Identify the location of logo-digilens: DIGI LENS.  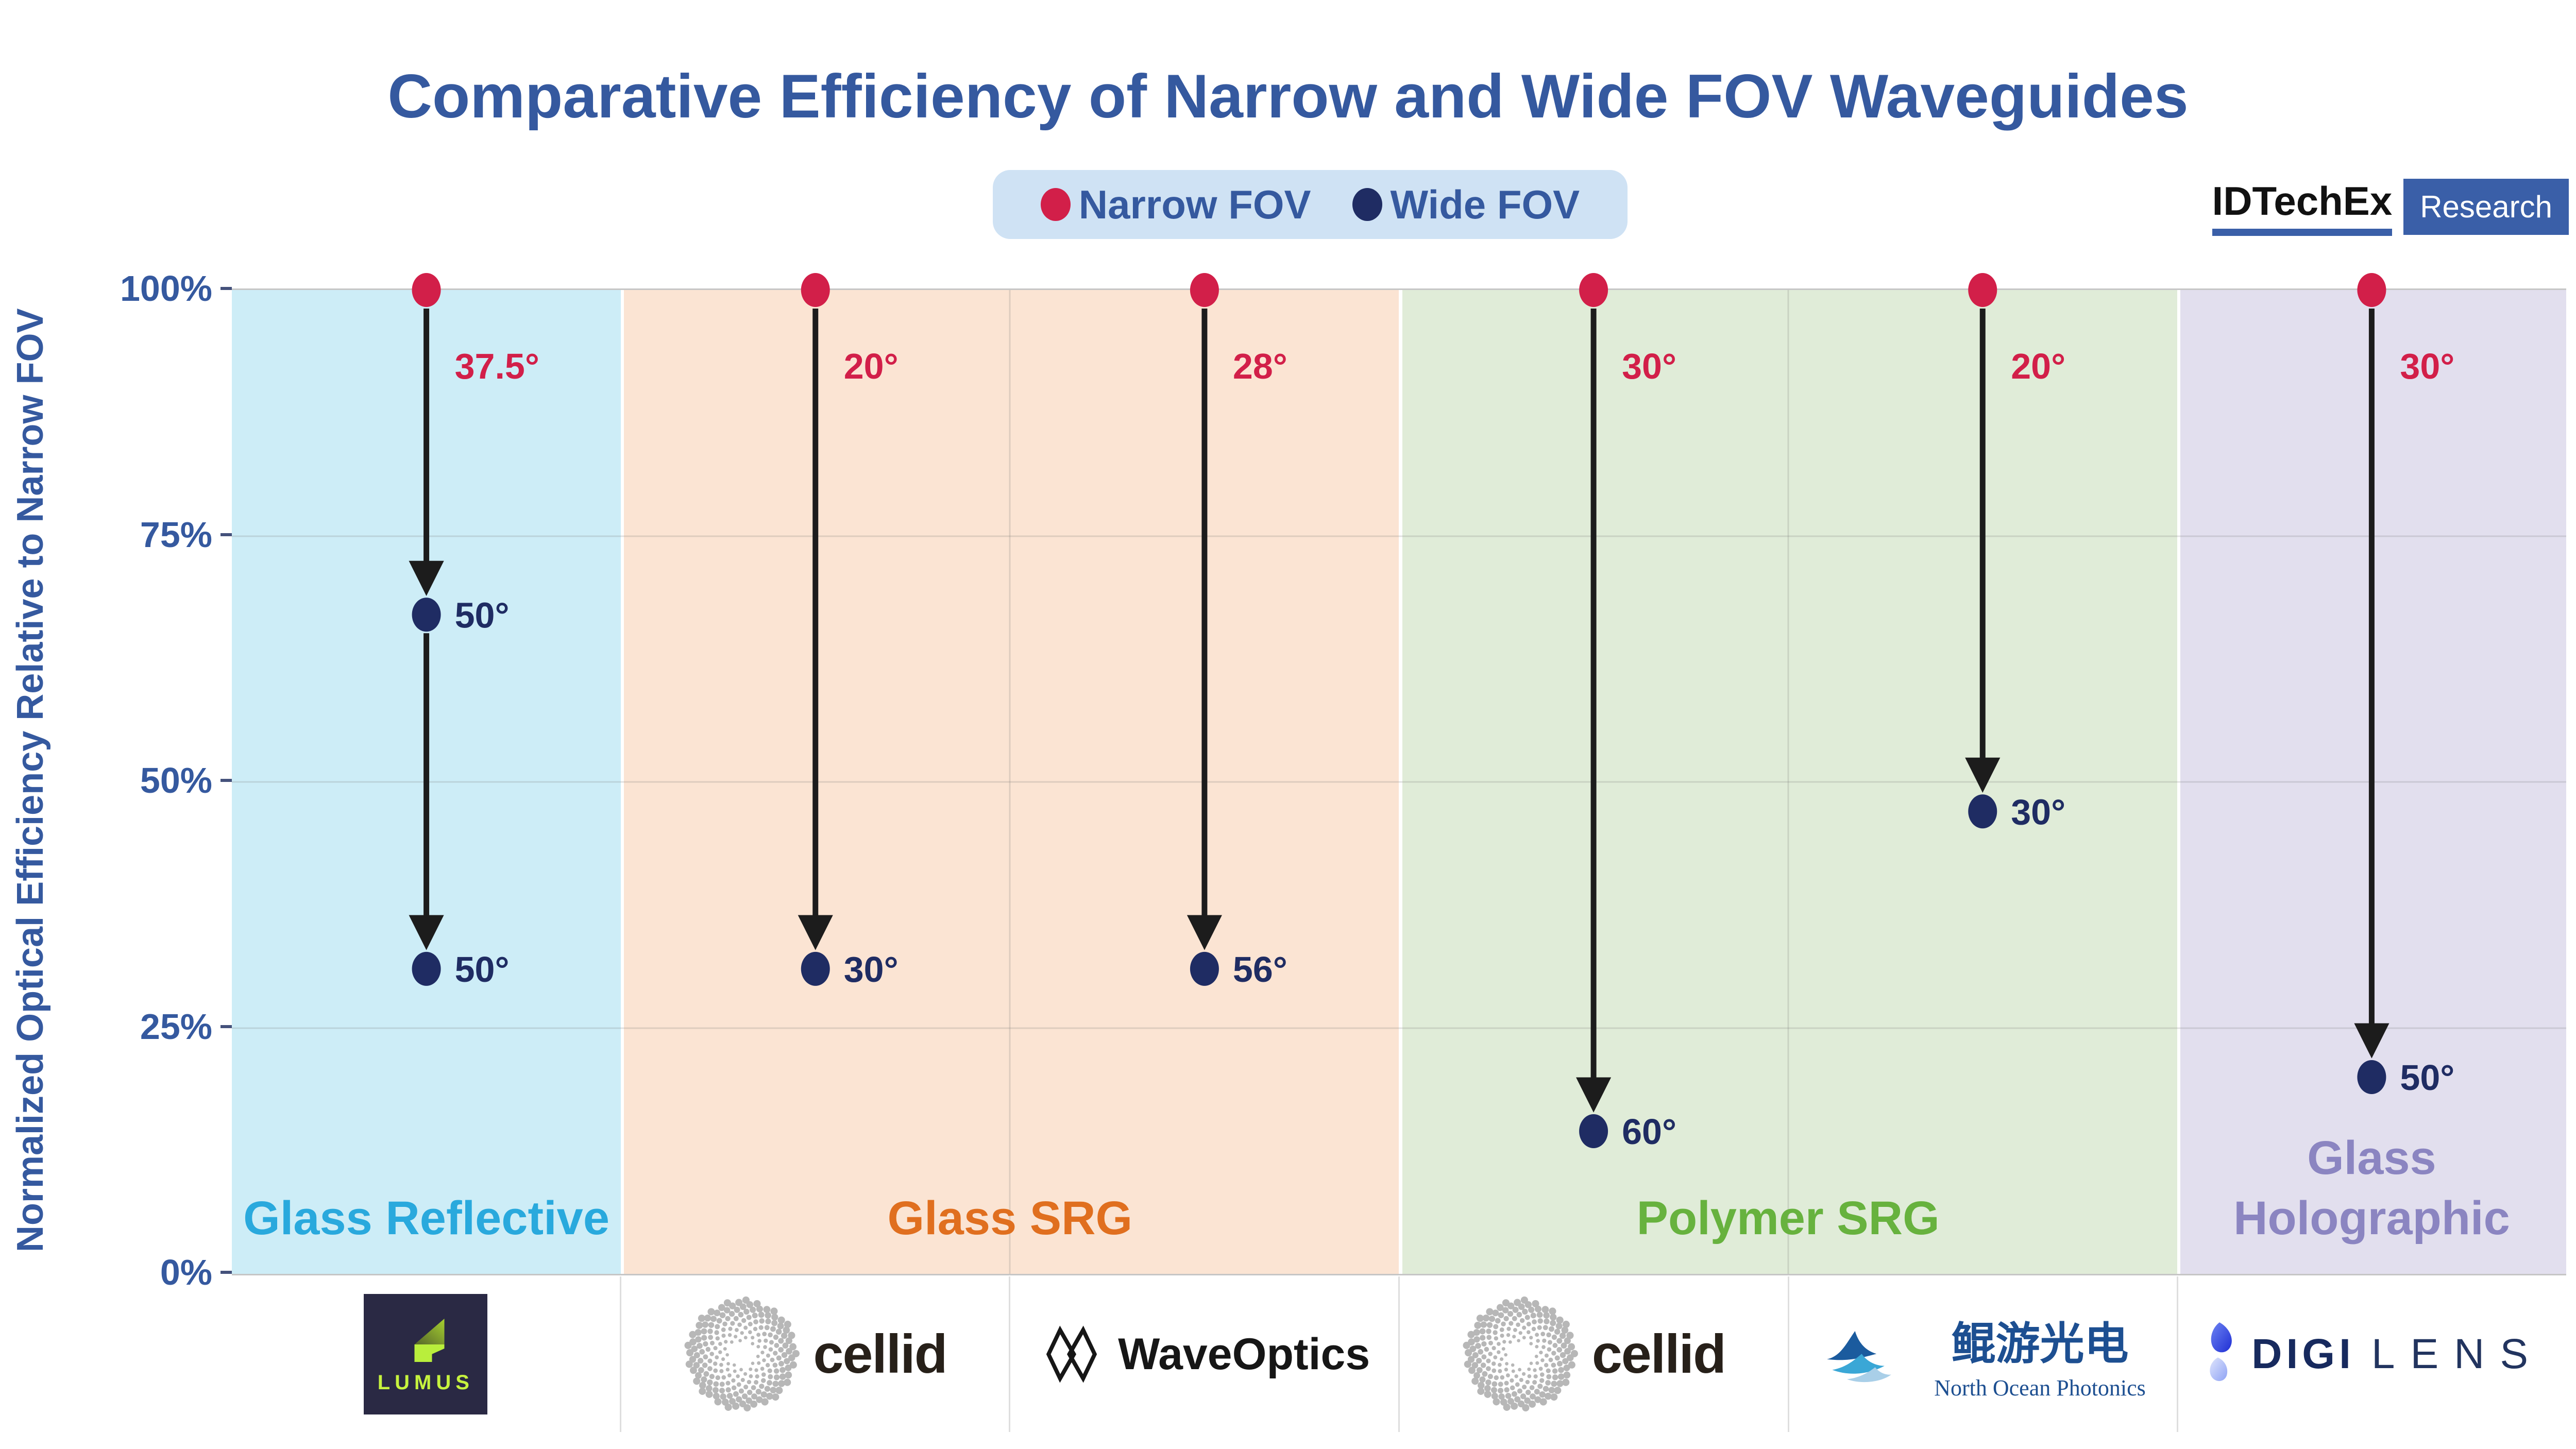
(2372, 1354).